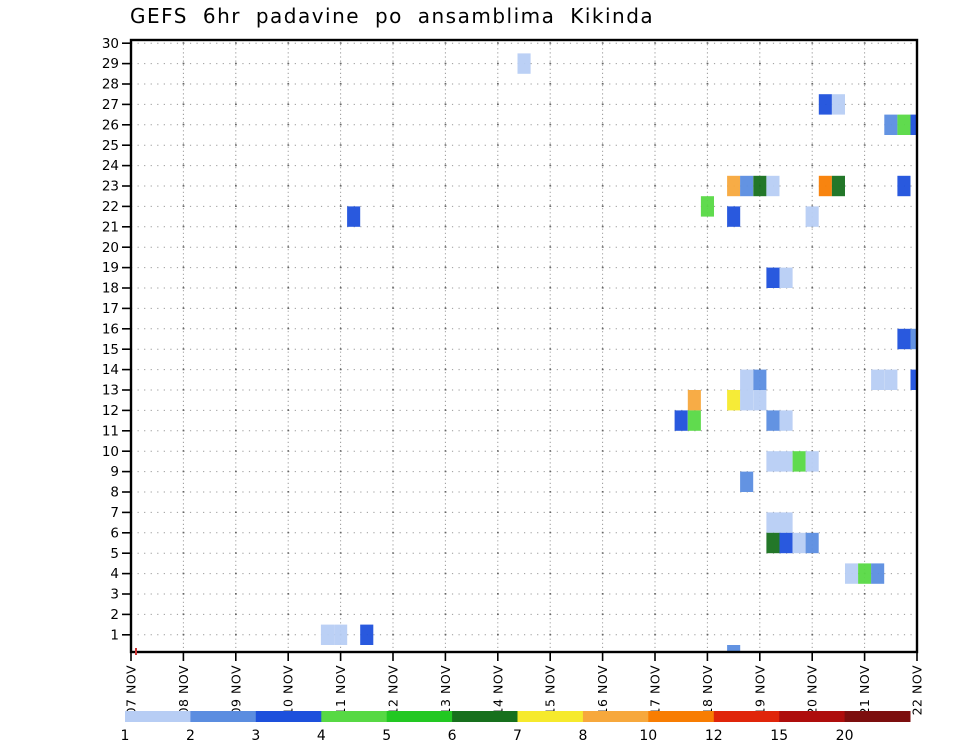  I want to click on y-tick-label: 4, so click(114, 574).